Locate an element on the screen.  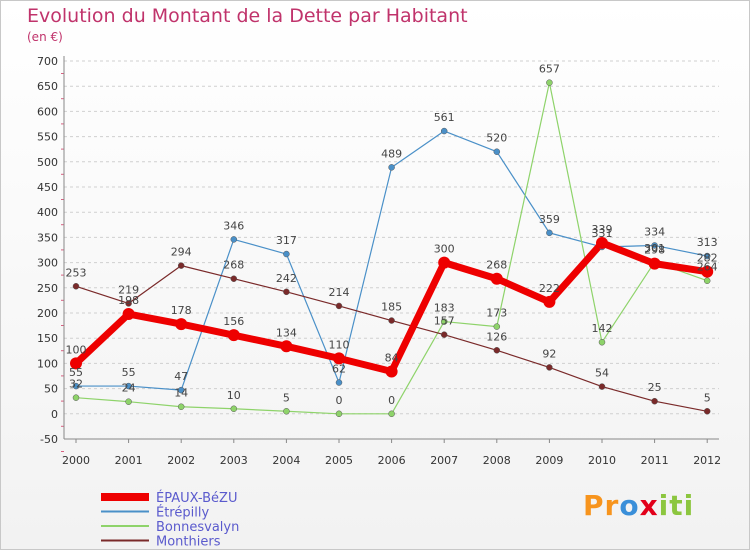
y-tick-label: 650 is located at coordinates (47, 86).